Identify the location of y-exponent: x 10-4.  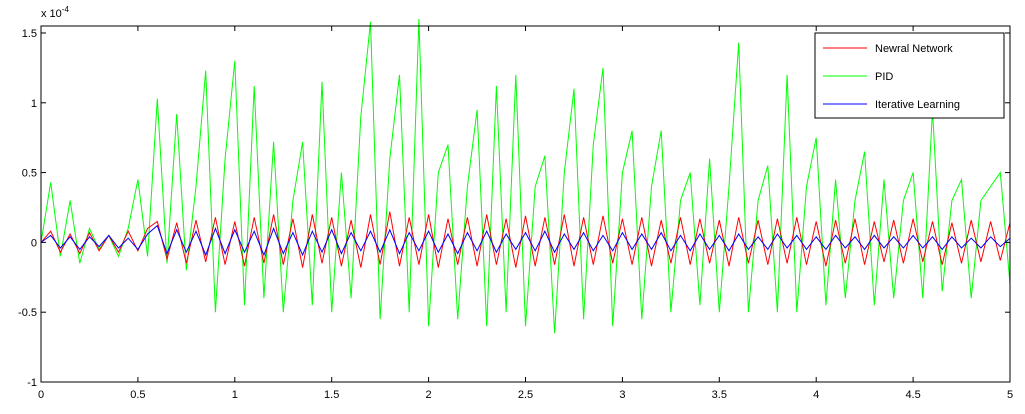
(55, 12).